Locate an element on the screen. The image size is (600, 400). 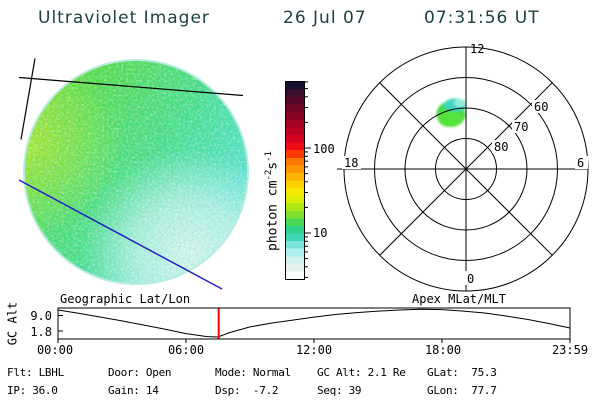
unit-sup2: -1 is located at coordinates (269, 156).